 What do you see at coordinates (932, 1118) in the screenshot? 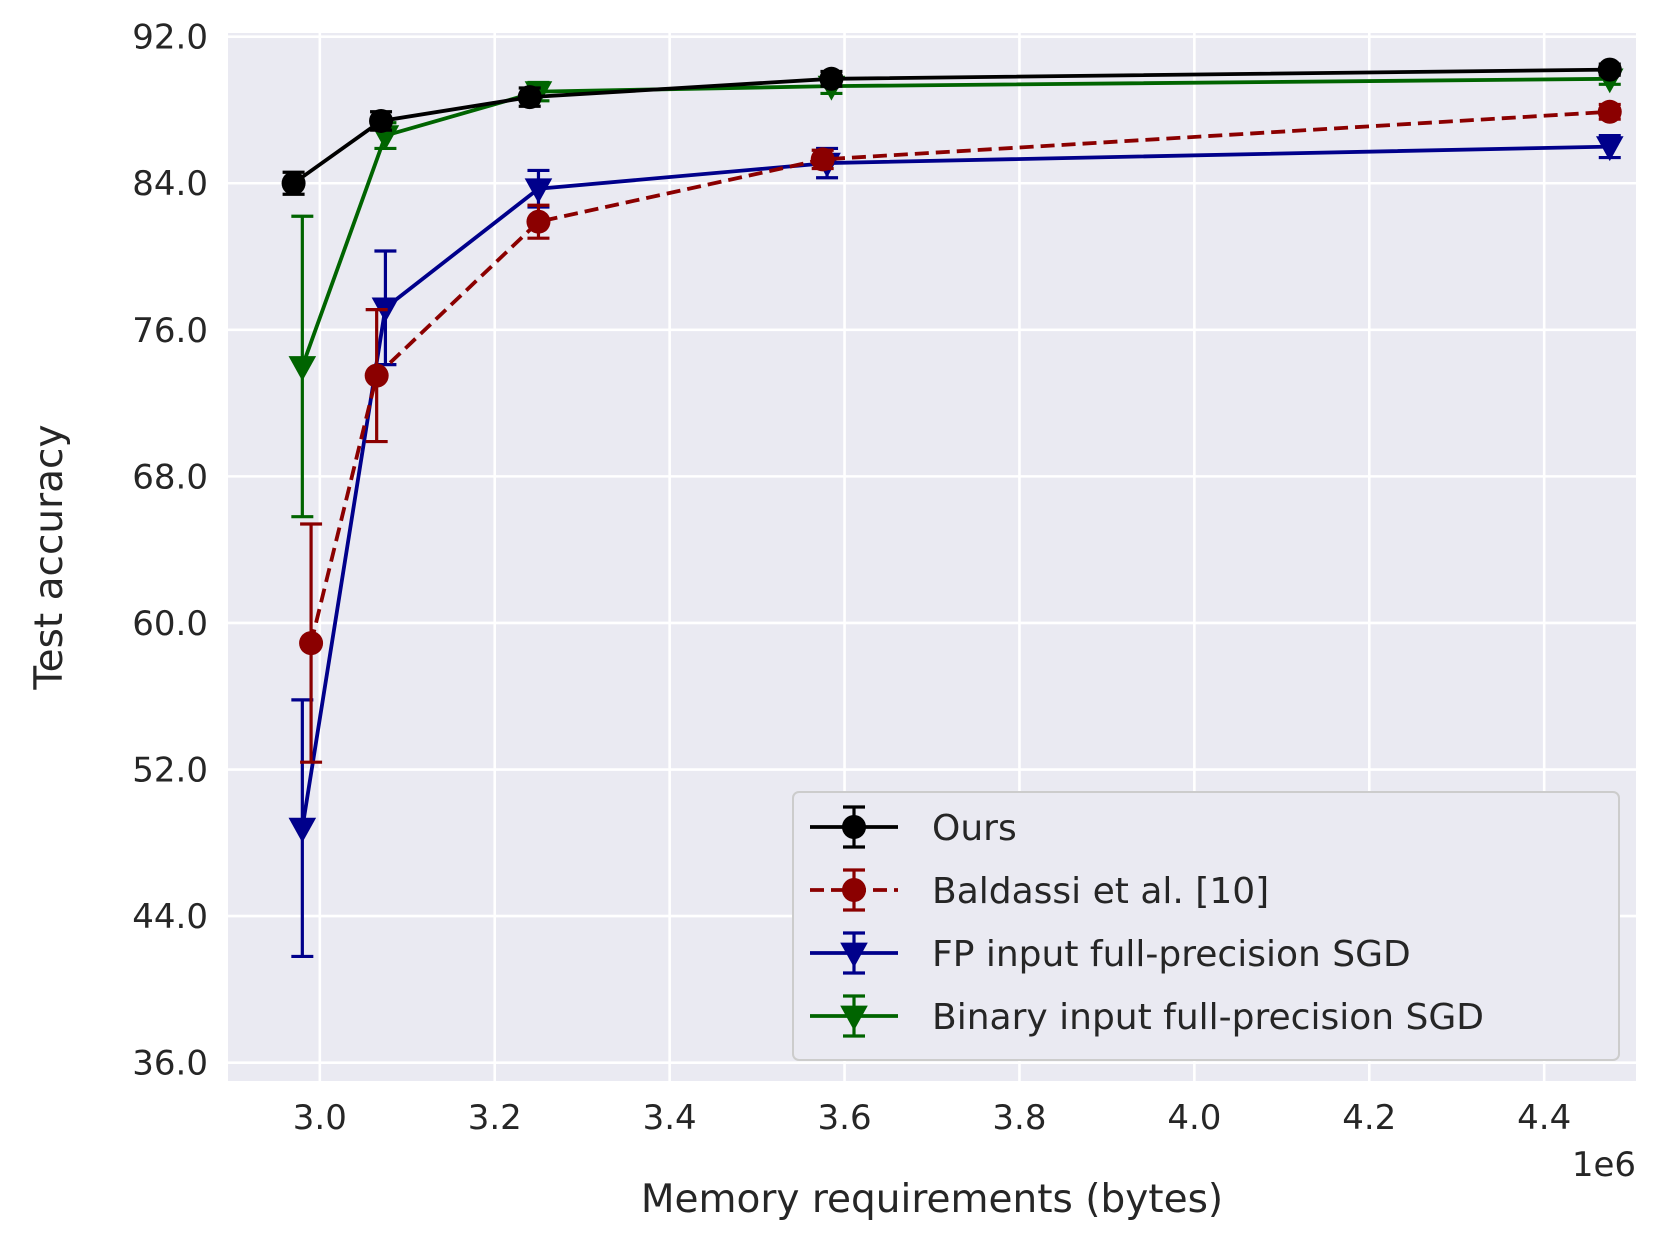
I see `x-tick-labels: 3.0 3.2 3.4 3.6 3.8 4.0 4.2 4.4` at bounding box center [932, 1118].